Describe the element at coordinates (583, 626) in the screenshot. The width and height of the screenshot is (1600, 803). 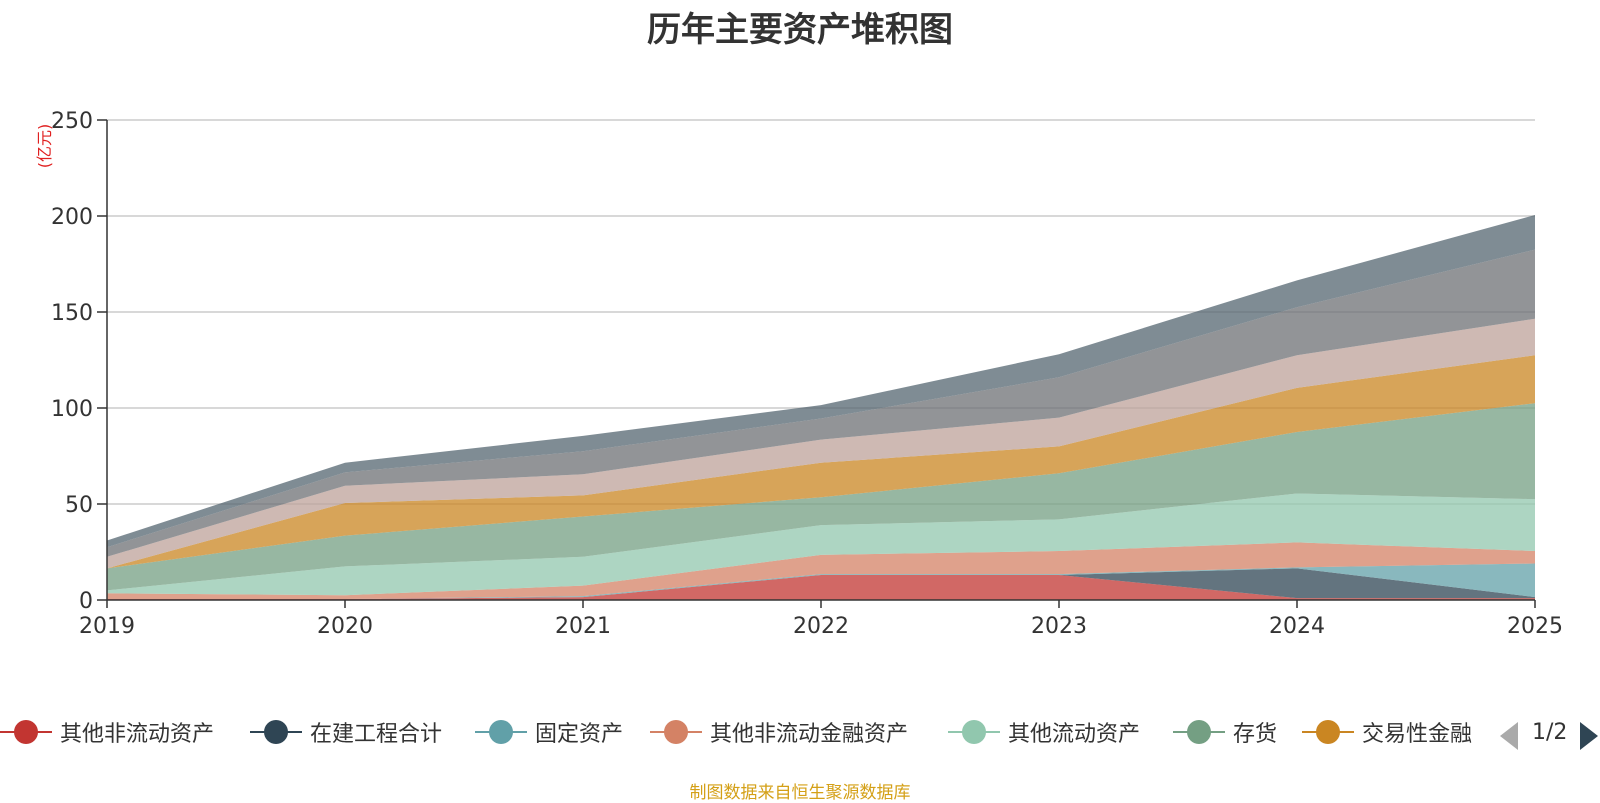
I see `x-tick-label: 2021` at that location.